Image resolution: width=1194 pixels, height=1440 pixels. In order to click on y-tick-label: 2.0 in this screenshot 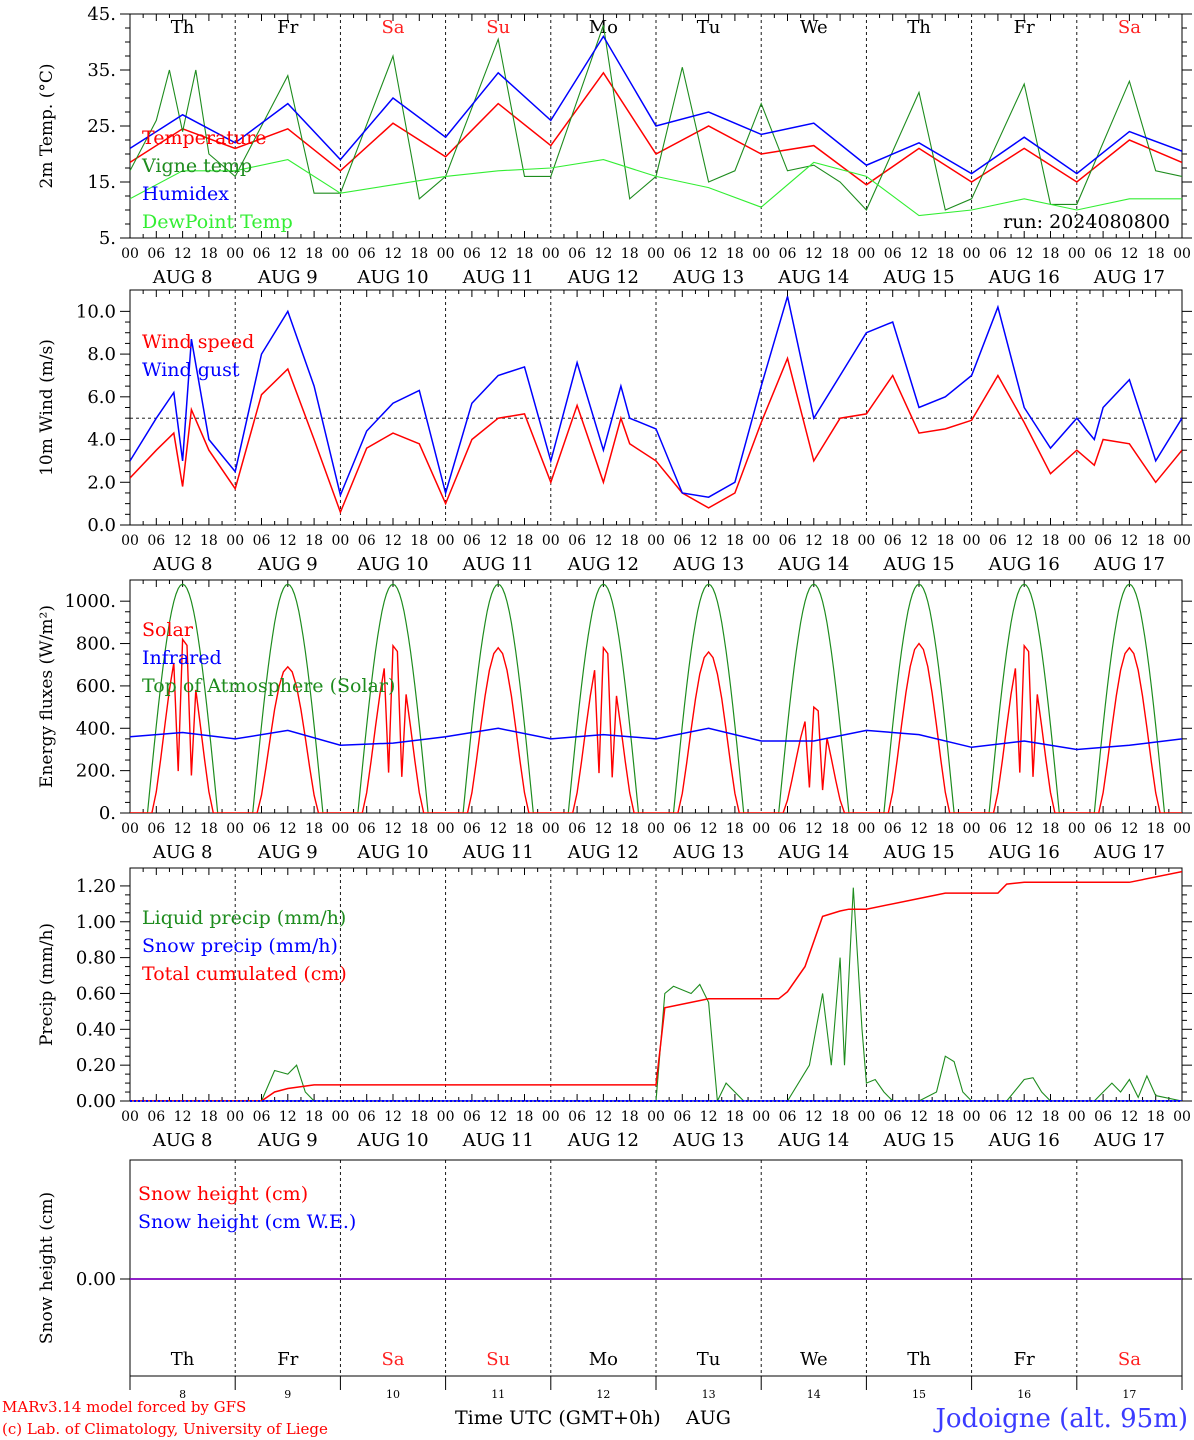, I will do `click(101, 482)`.